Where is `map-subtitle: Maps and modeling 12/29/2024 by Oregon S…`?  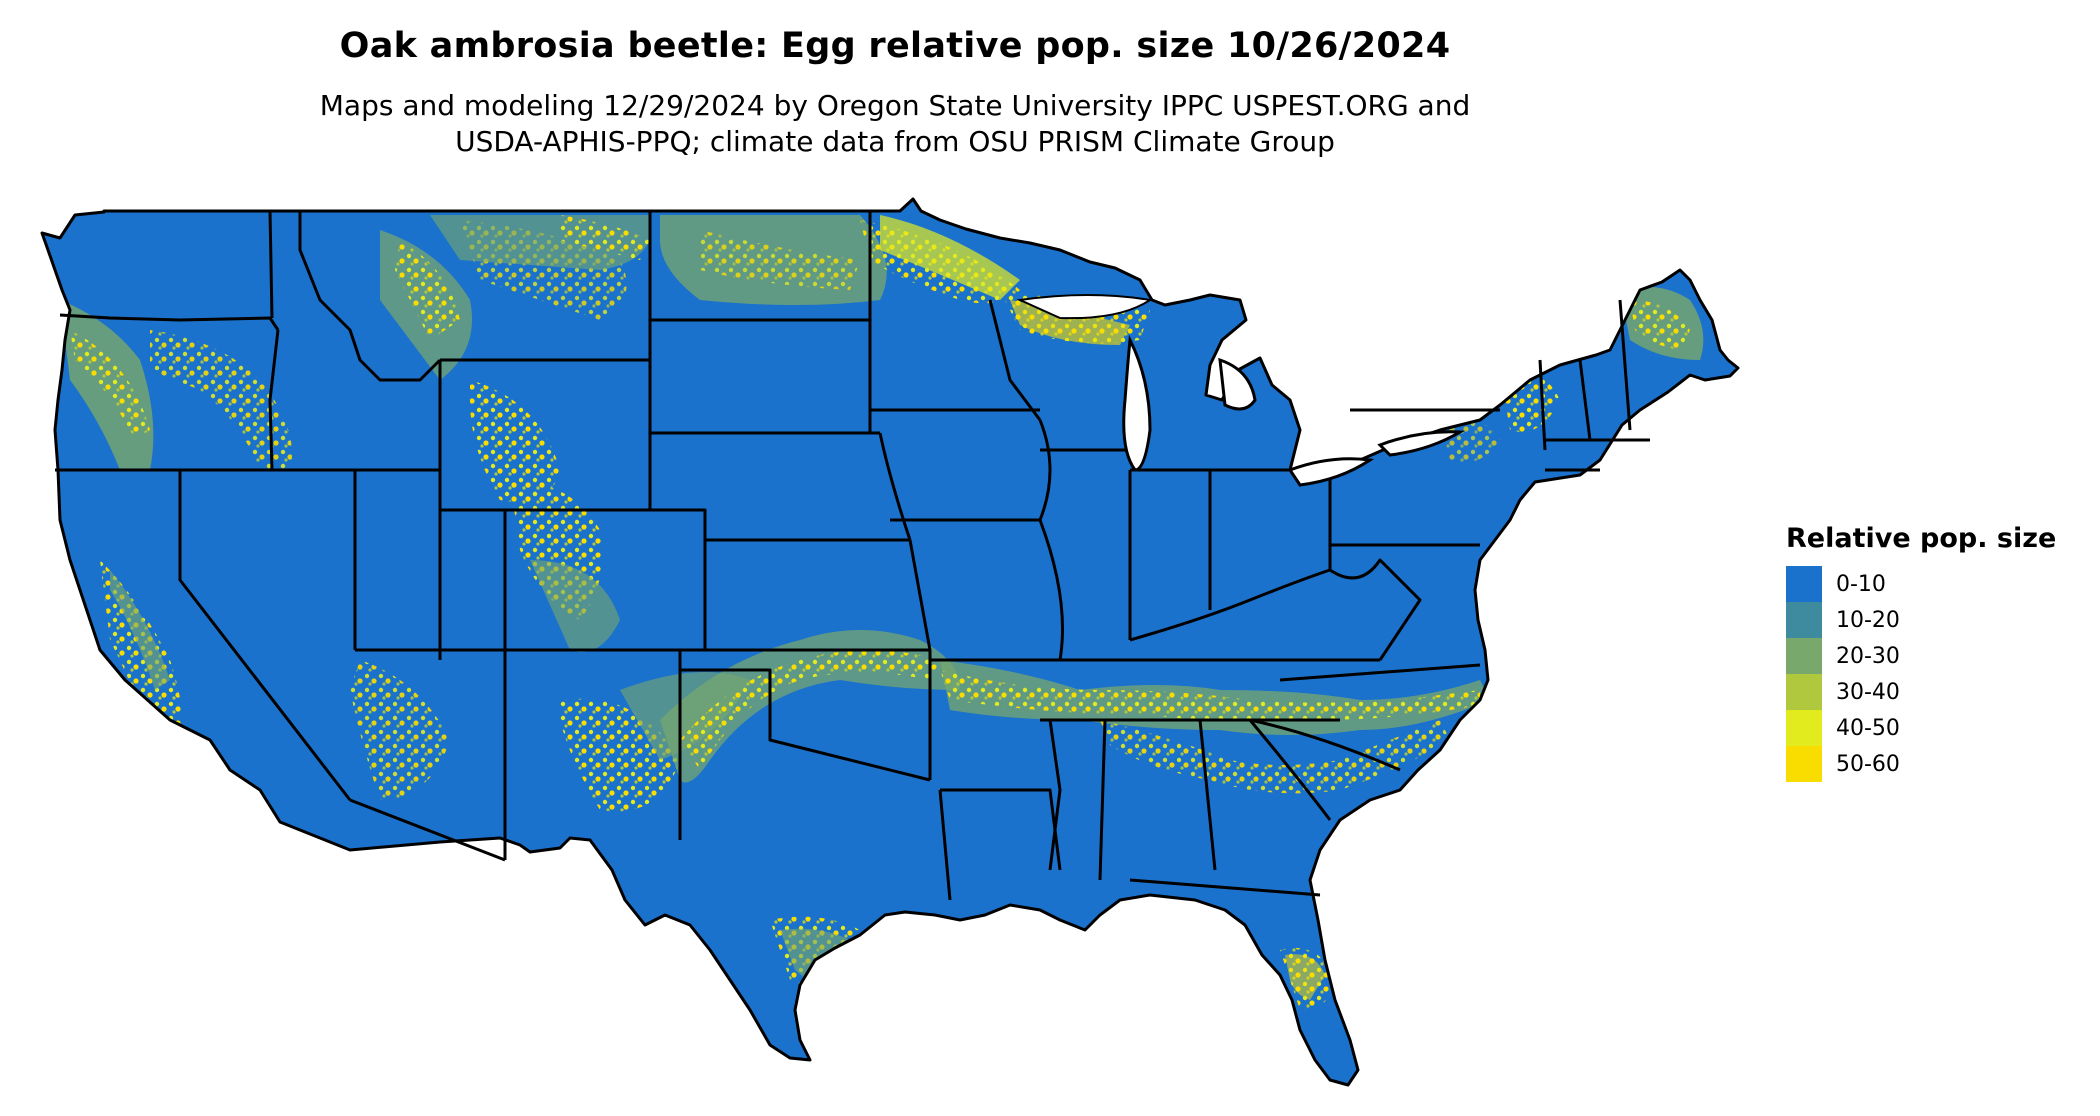
map-subtitle: Maps and modeling 12/29/2024 by Oregon S… is located at coordinates (895, 124).